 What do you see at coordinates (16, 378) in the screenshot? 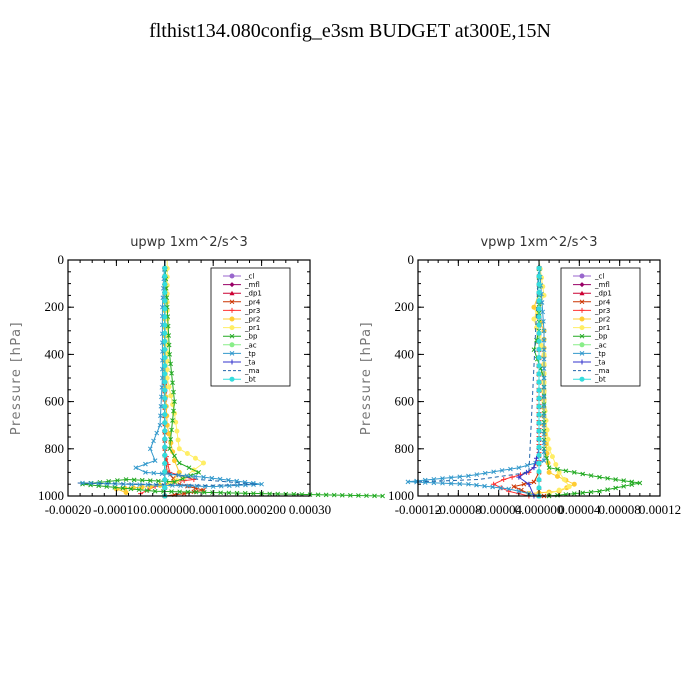
I see `y-axis-label: Pressure [hPa]` at bounding box center [16, 378].